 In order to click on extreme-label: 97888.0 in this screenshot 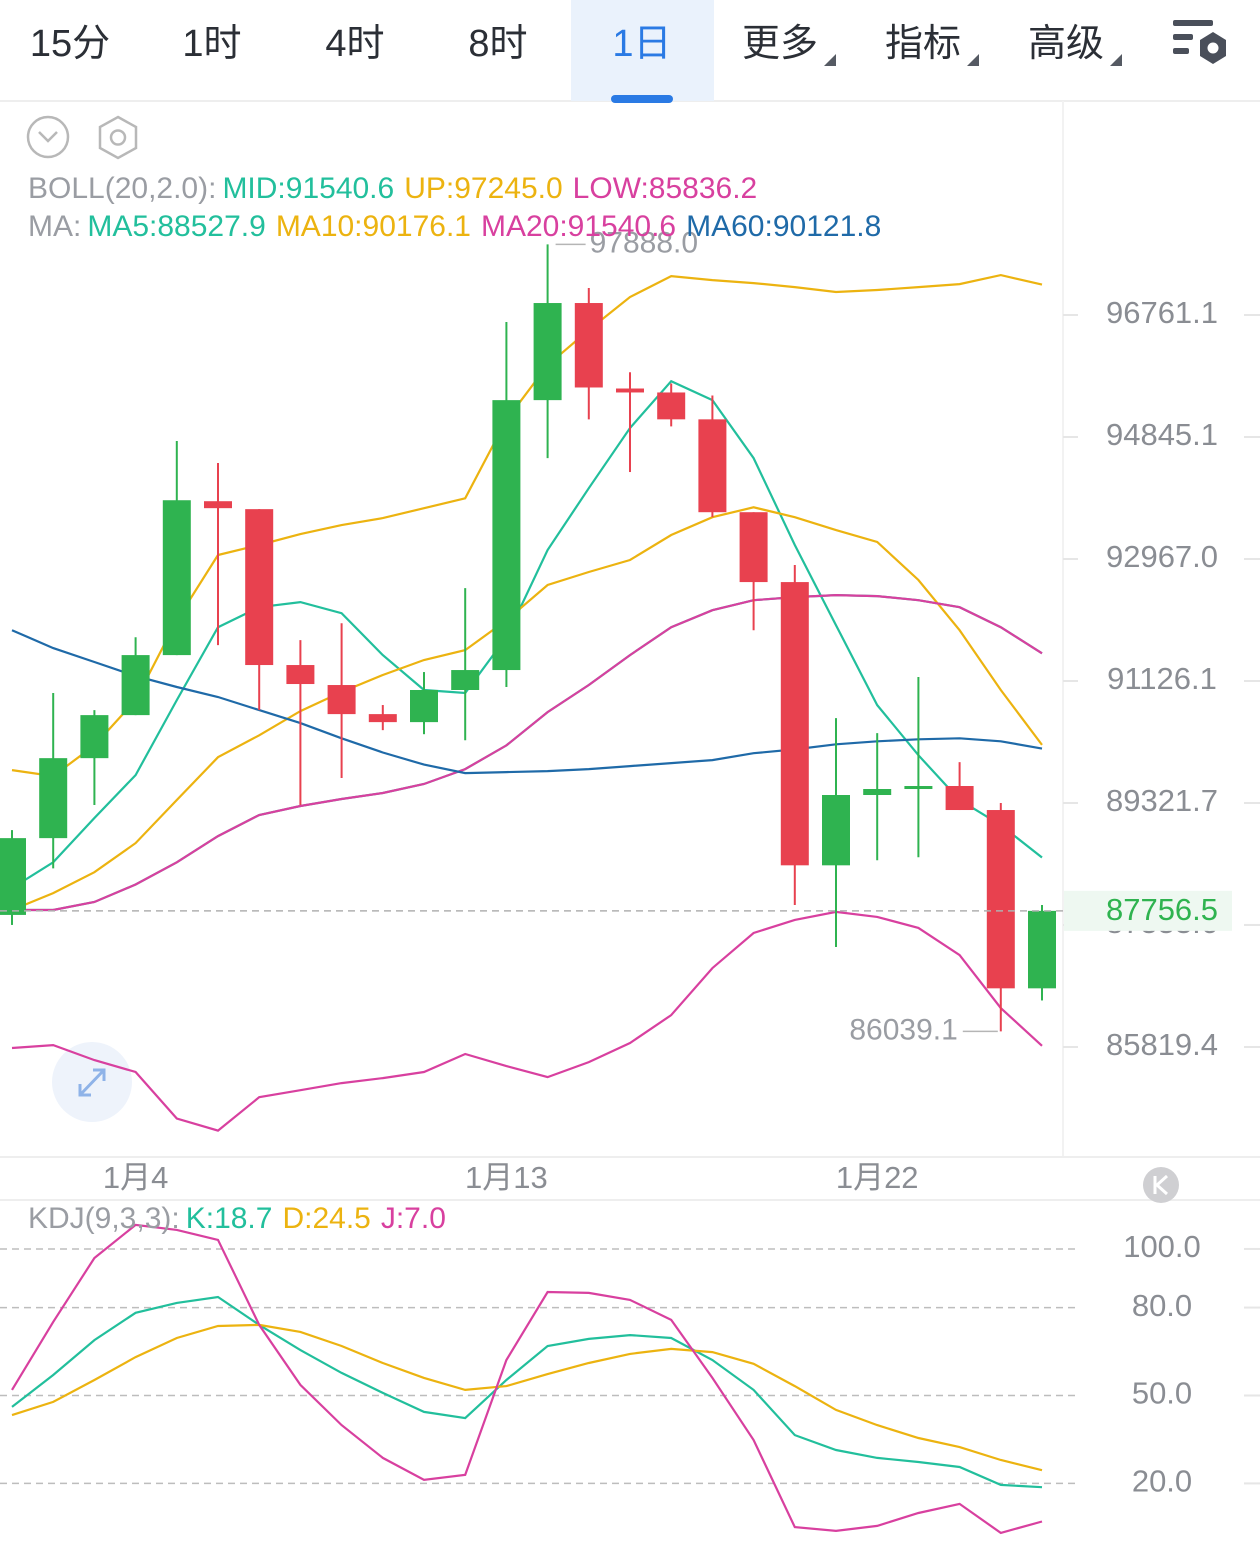, I will do `click(644, 242)`.